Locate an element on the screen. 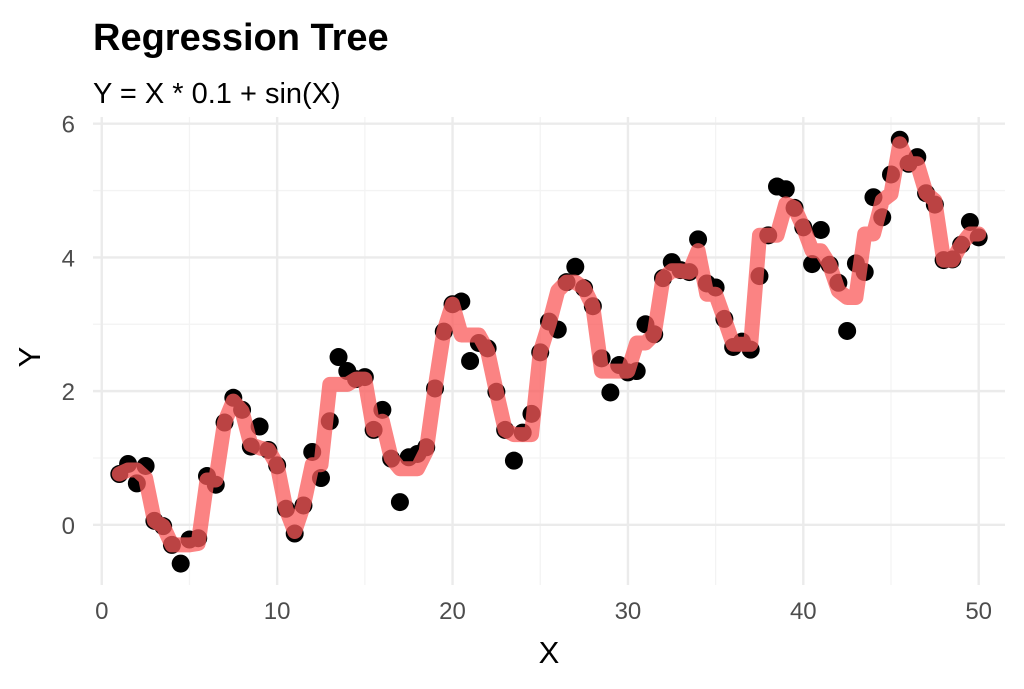  x-tick-label: 30 is located at coordinates (628, 611).